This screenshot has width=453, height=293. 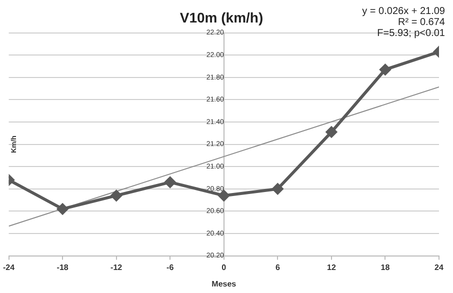 What do you see at coordinates (62, 267) in the screenshot?
I see `x-tick-label: -18` at bounding box center [62, 267].